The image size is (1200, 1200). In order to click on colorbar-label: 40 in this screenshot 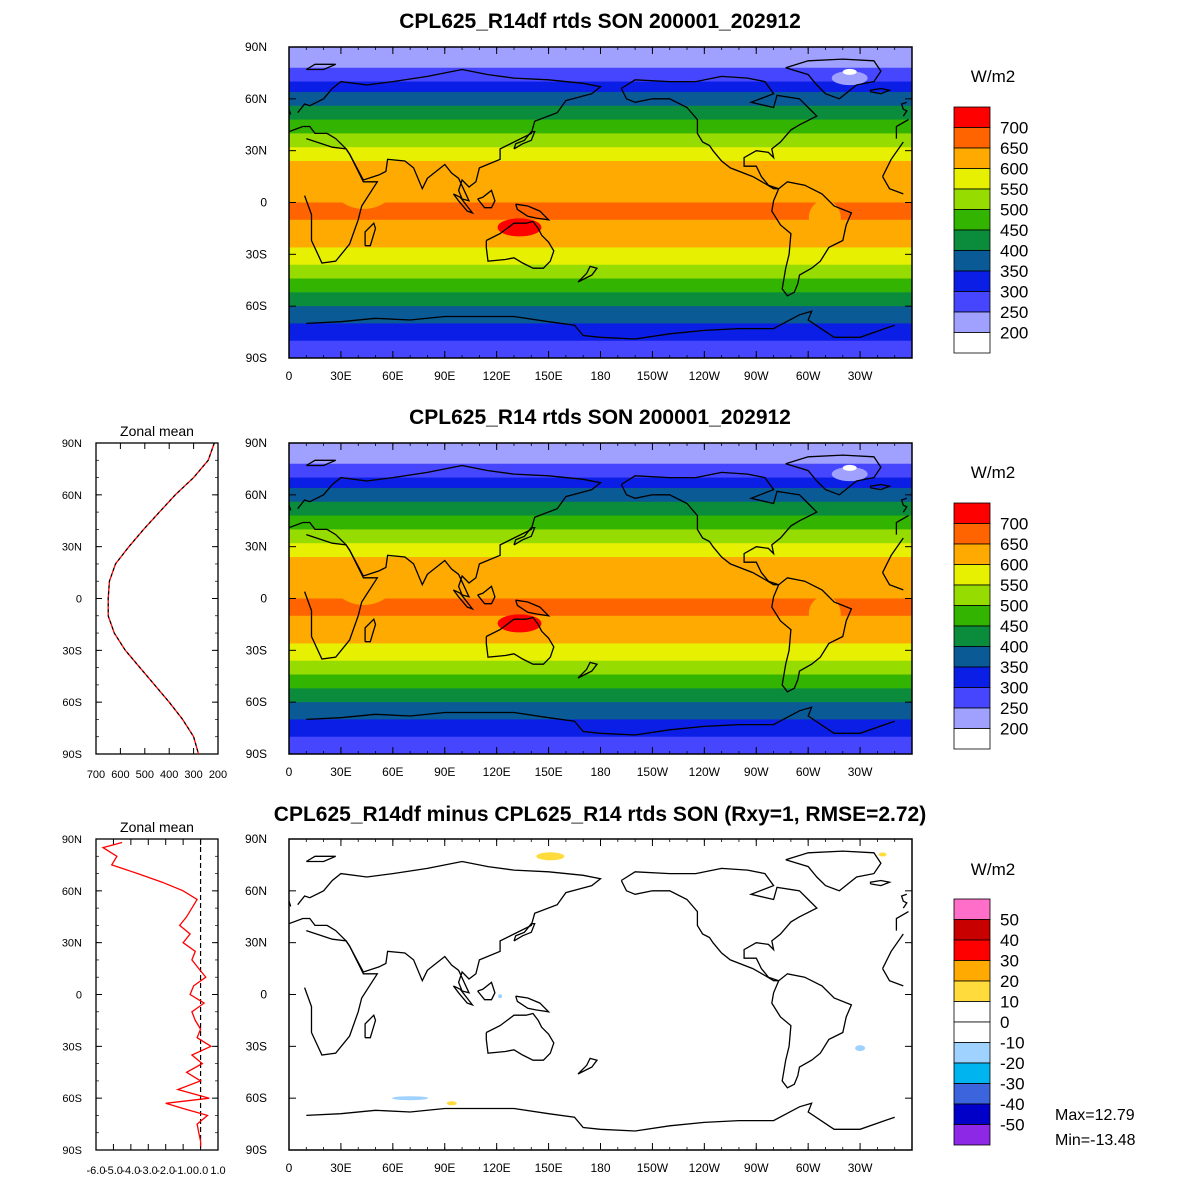, I will do `click(1009, 940)`.